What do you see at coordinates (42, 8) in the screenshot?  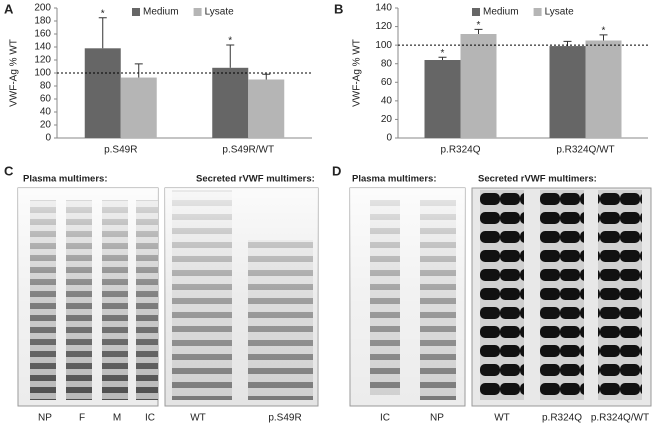 I see `y-tick-label: 200` at bounding box center [42, 8].